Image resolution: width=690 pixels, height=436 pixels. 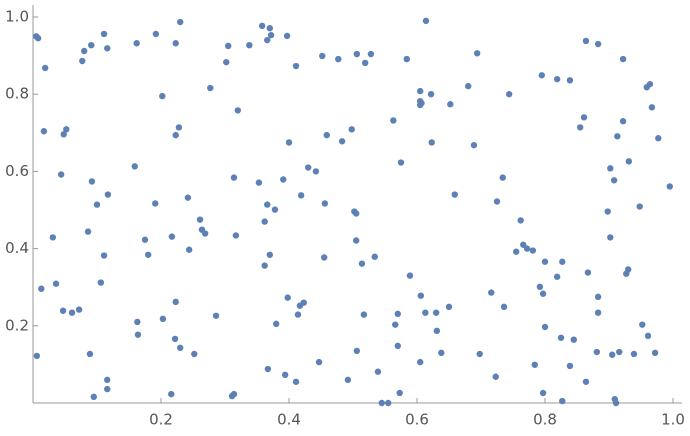 What do you see at coordinates (17, 171) in the screenshot?
I see `y-tick-label: 0.6` at bounding box center [17, 171].